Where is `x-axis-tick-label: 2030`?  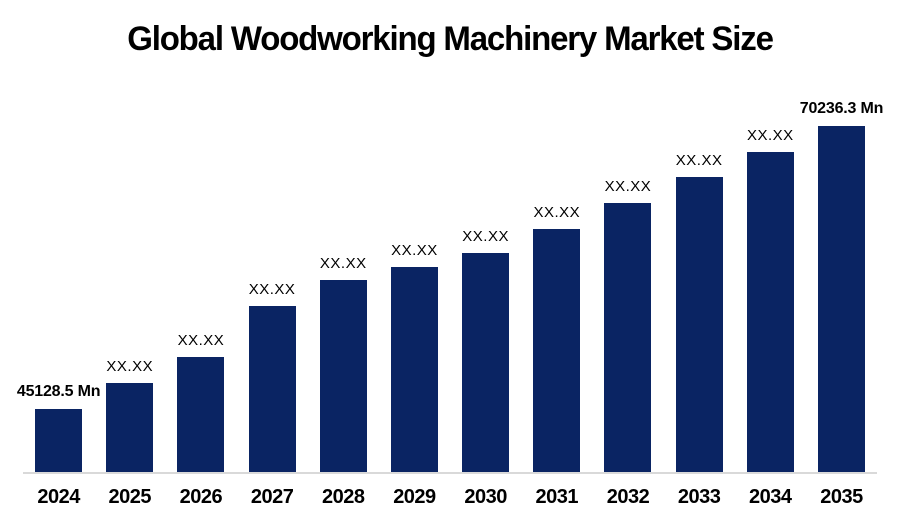 x-axis-tick-label: 2030 is located at coordinates (485, 497).